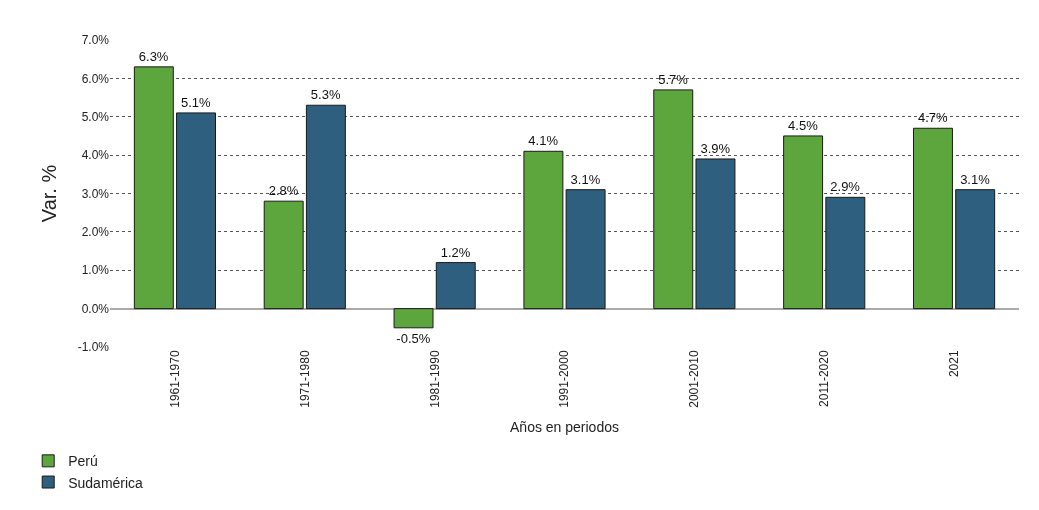 This screenshot has height=510, width=1039. Describe the element at coordinates (95, 155) in the screenshot. I see `y-tick-label: 4.0%` at that location.